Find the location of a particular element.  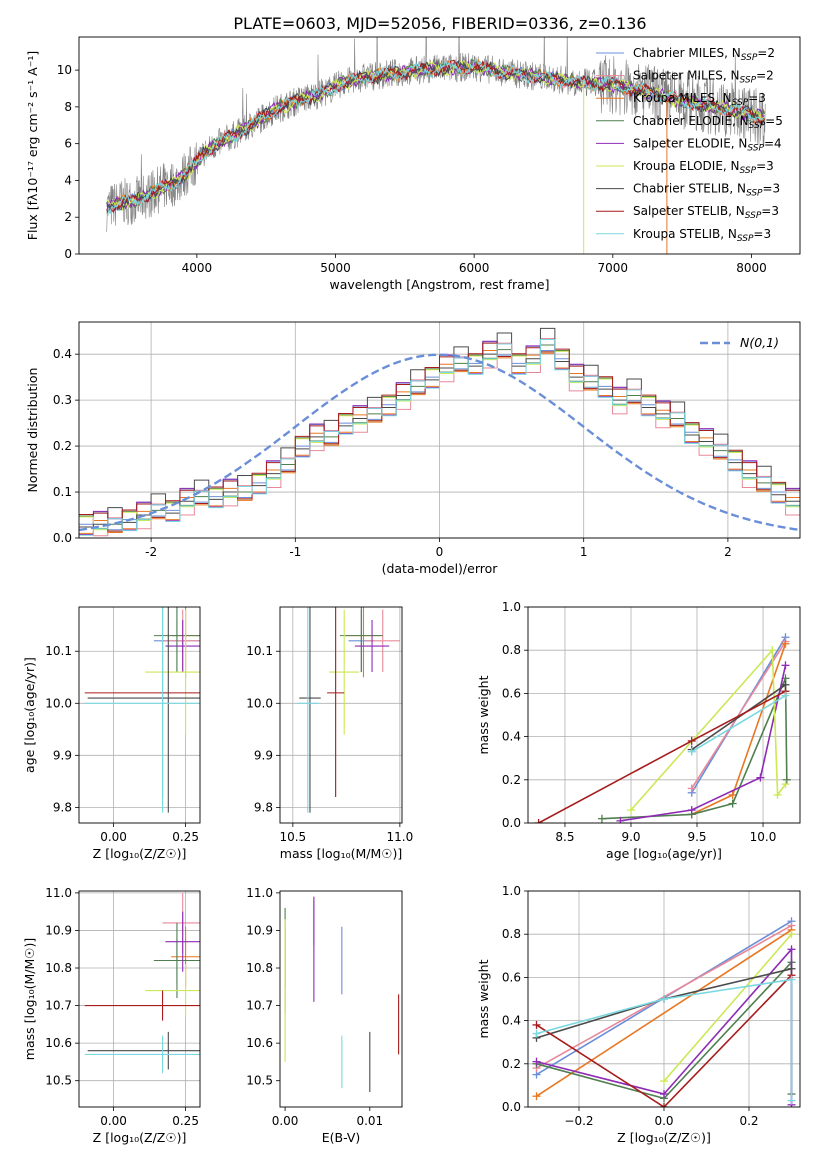

y-axis-label: age [log₁₀(age/yr)] is located at coordinates (29, 715).